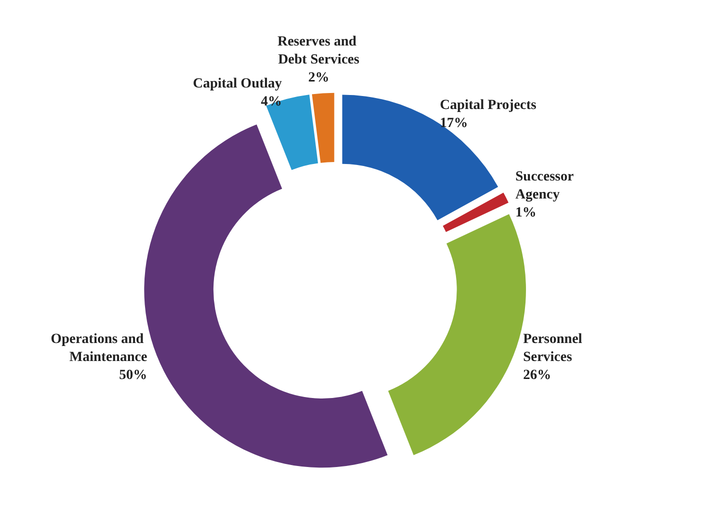 This screenshot has height=510, width=712. What do you see at coordinates (525, 212) in the screenshot?
I see `data-label: 1%` at bounding box center [525, 212].